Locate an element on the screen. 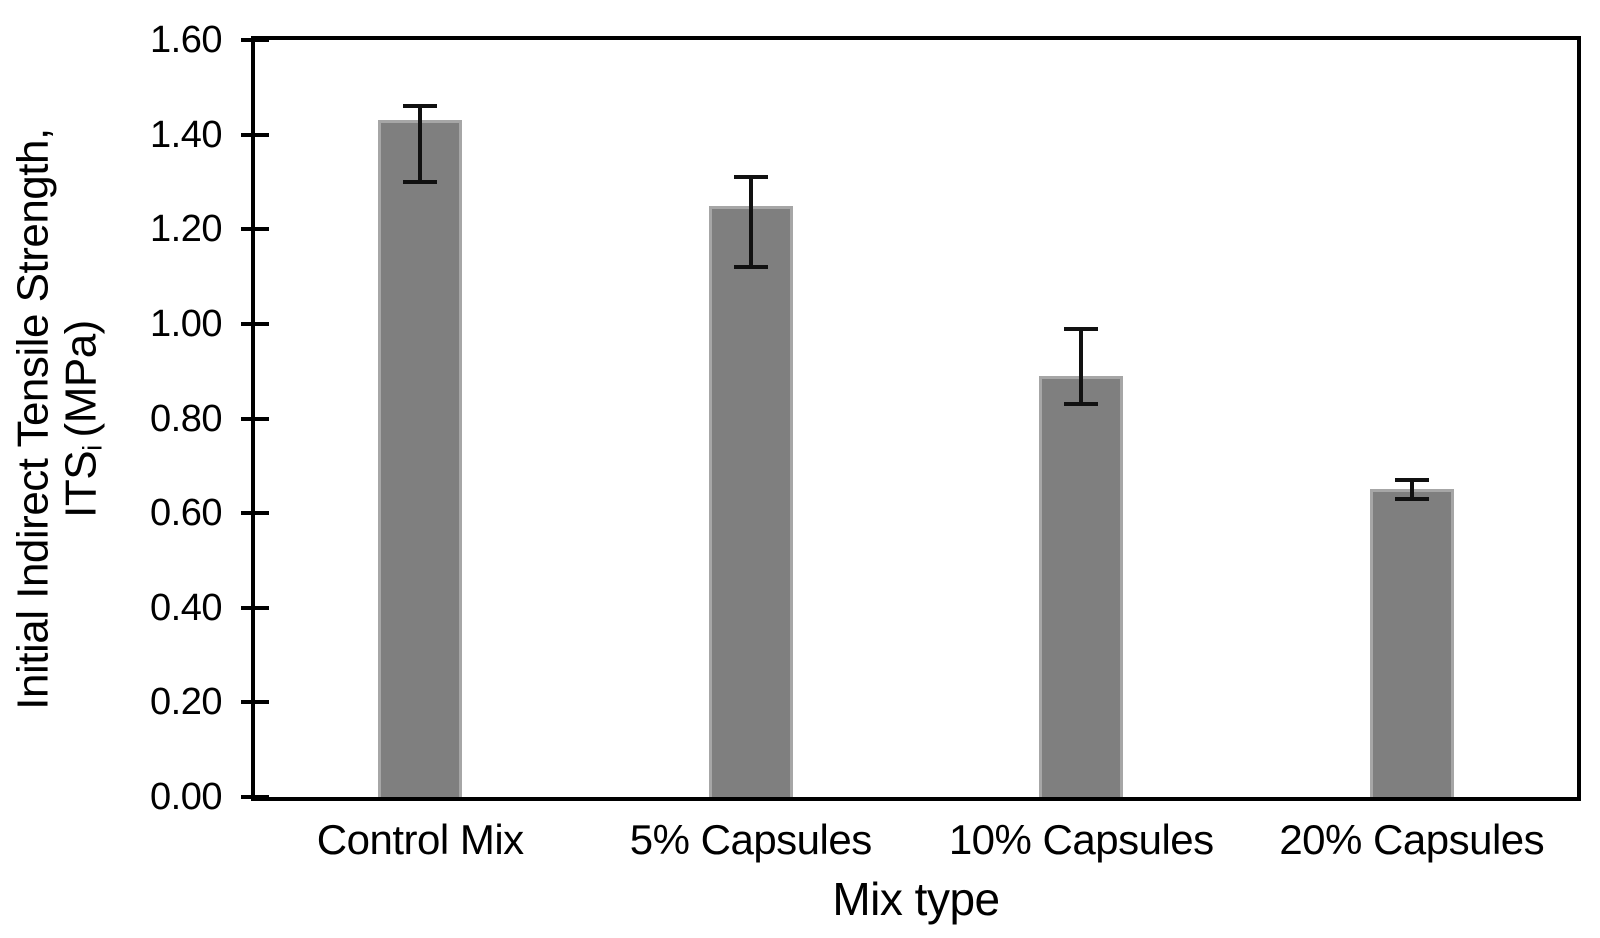  y-tick-label: 0.20 is located at coordinates (186, 702).